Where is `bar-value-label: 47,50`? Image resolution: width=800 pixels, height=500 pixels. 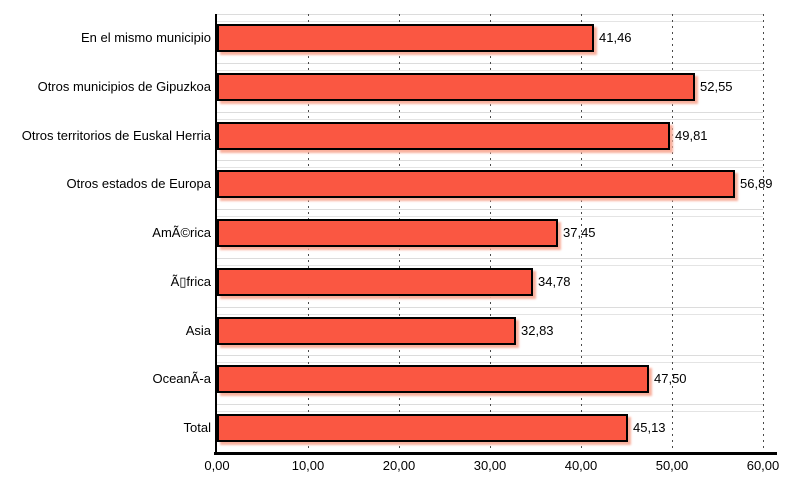 bar-value-label: 47,50 is located at coordinates (670, 378).